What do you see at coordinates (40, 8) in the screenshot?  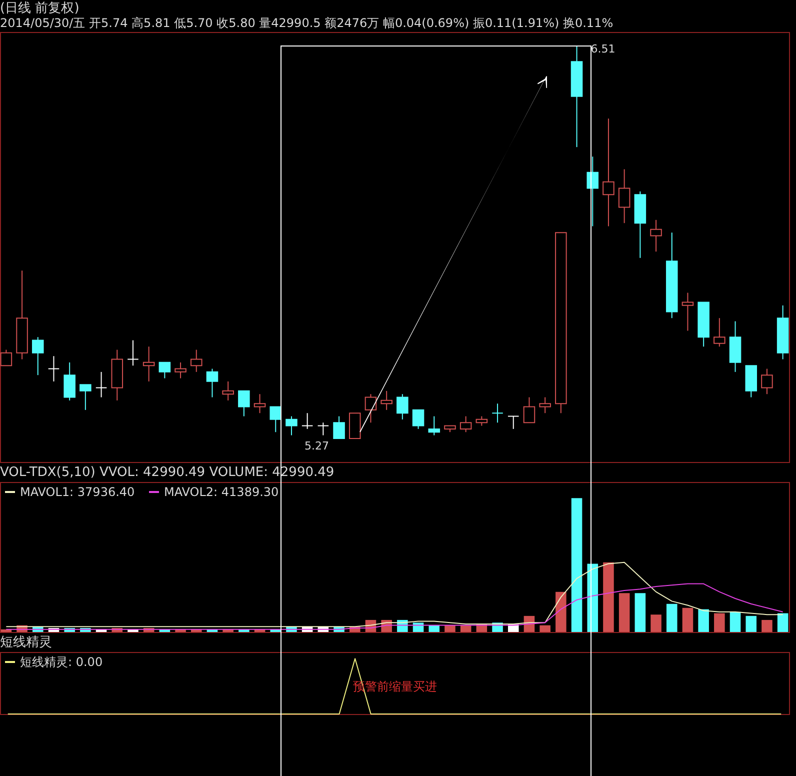 I see `chart-title: (日线 前复权)` at bounding box center [40, 8].